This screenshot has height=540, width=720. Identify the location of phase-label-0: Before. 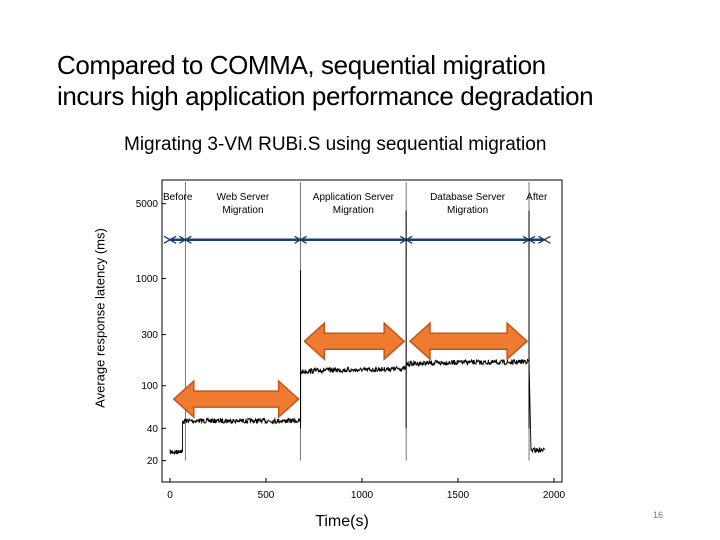
(178, 197).